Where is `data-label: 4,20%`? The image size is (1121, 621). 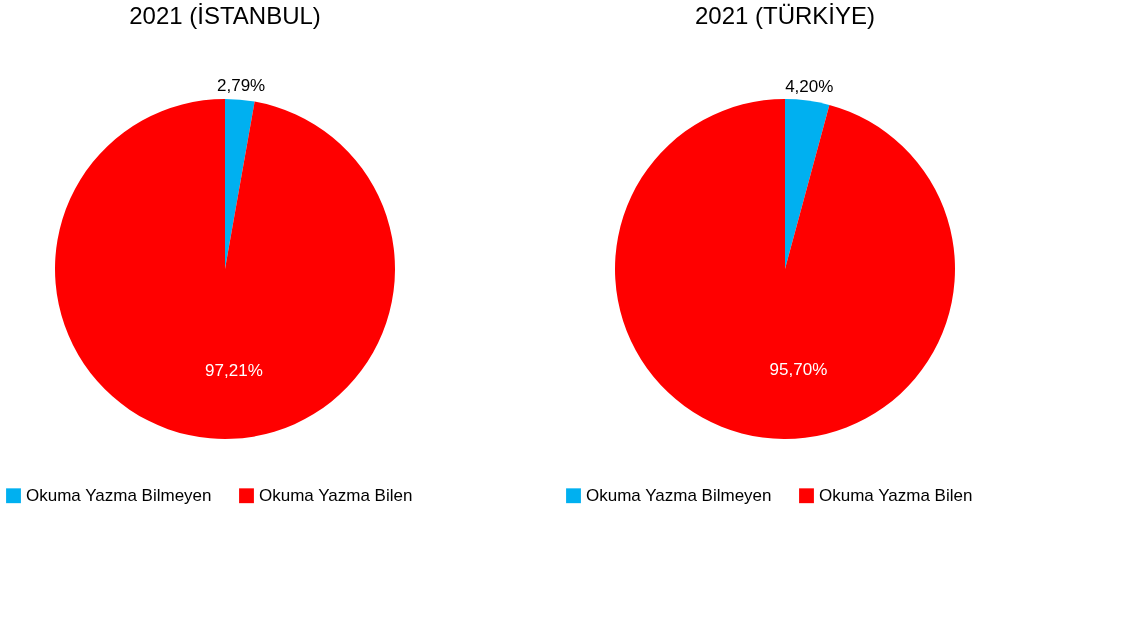 data-label: 4,20% is located at coordinates (809, 86).